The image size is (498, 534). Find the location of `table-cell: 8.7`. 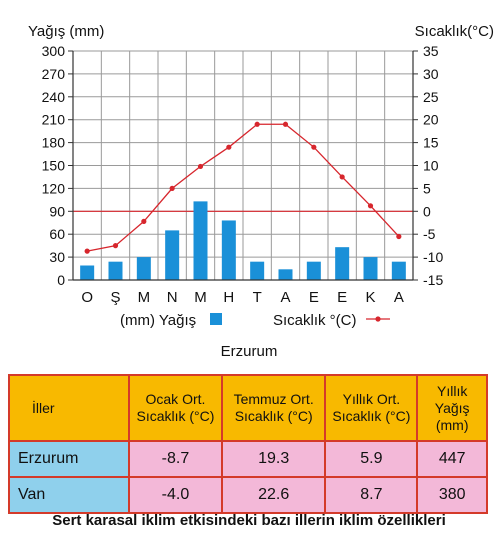

table-cell: 8.7 is located at coordinates (371, 495).